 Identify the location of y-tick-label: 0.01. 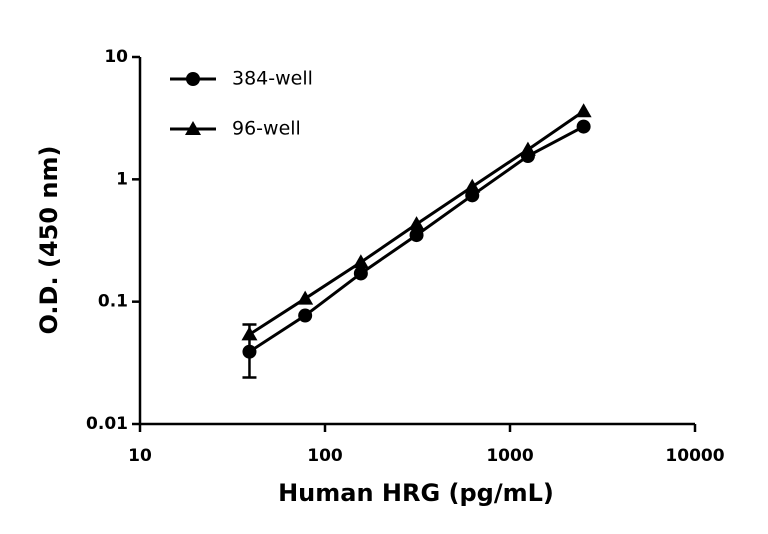
(107, 424).